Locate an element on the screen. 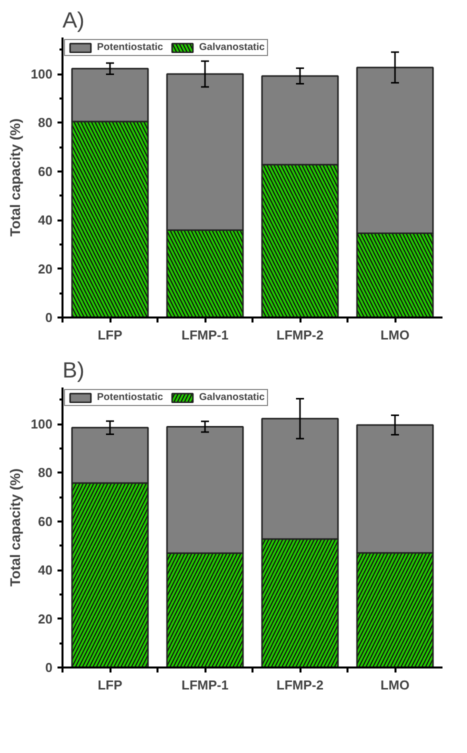 Image resolution: width=467 pixels, height=753 pixels. chart-title: B) is located at coordinates (73, 370).